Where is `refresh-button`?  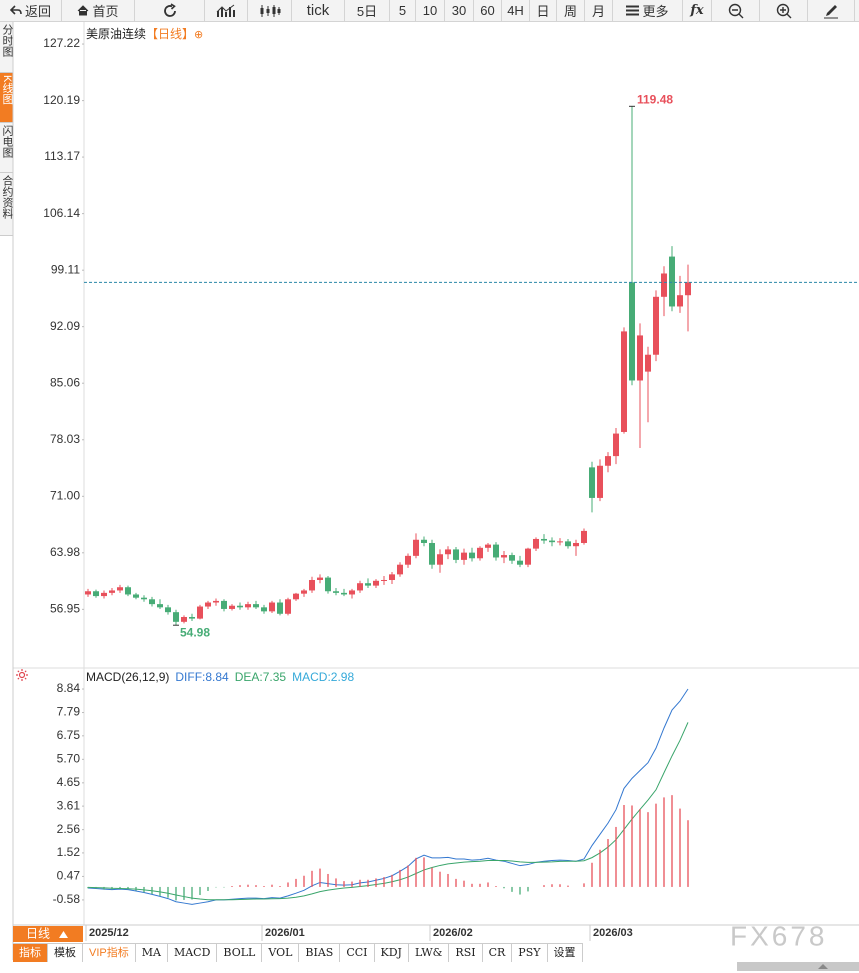
refresh-button is located at coordinates (170, 10).